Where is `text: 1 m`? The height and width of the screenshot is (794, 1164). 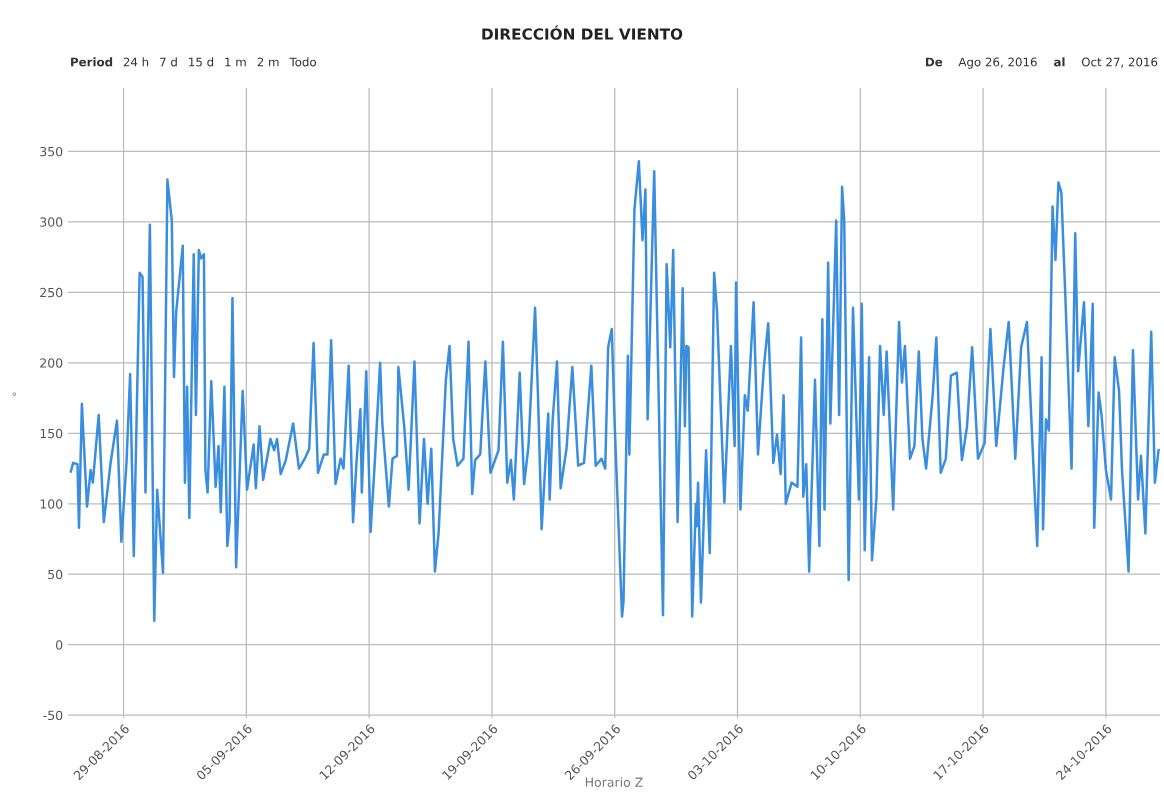 text: 1 m is located at coordinates (235, 62).